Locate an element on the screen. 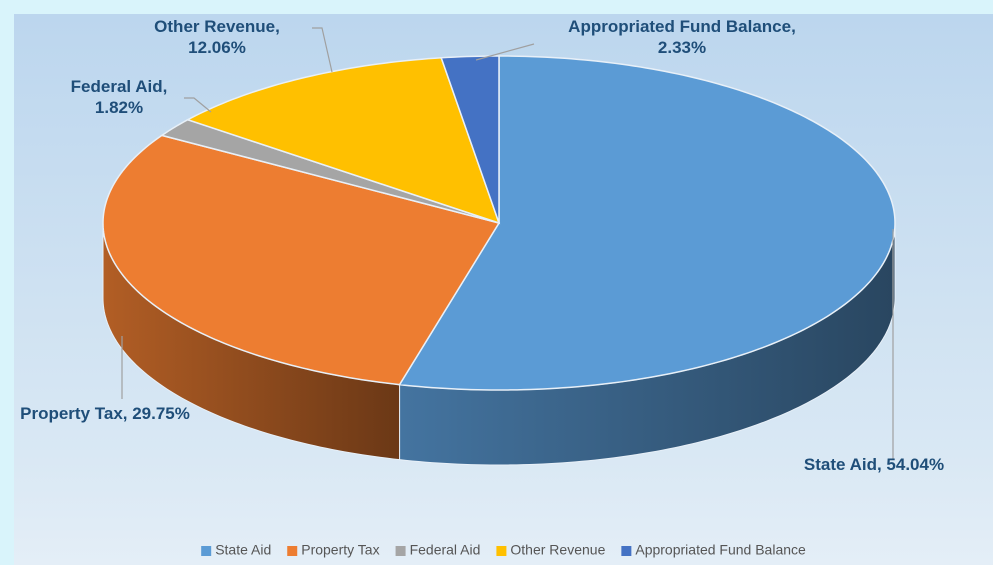  legend-label: State Aid is located at coordinates (243, 550).